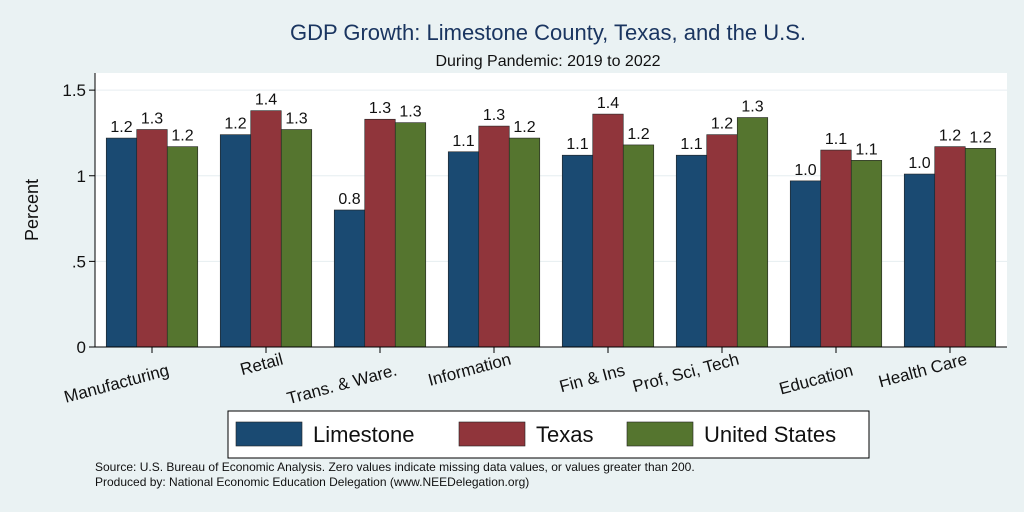 Image resolution: width=1024 pixels, height=512 pixels. I want to click on legend-label: Texas, so click(564, 434).